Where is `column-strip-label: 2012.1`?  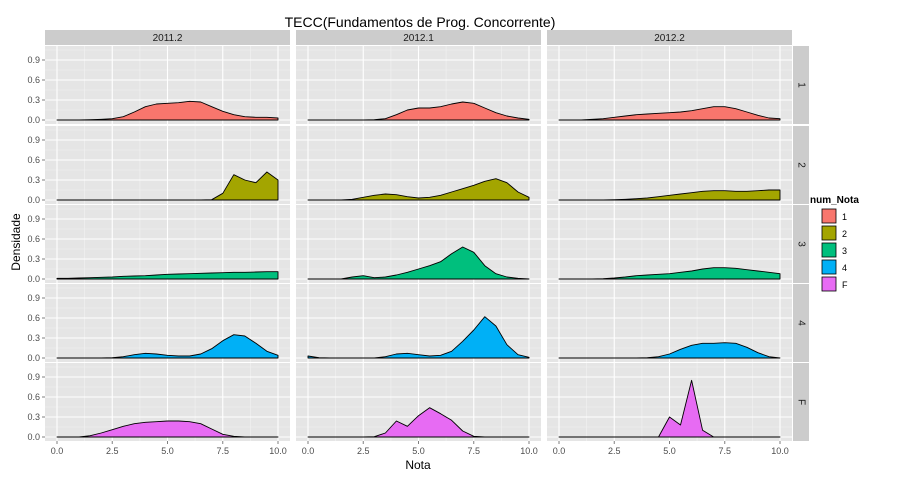 column-strip-label: 2012.1 is located at coordinates (418, 38).